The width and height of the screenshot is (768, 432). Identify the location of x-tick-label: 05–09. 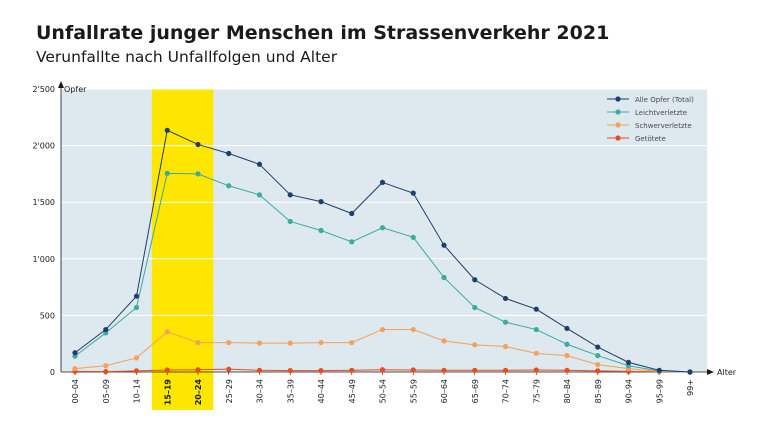
(106, 391).